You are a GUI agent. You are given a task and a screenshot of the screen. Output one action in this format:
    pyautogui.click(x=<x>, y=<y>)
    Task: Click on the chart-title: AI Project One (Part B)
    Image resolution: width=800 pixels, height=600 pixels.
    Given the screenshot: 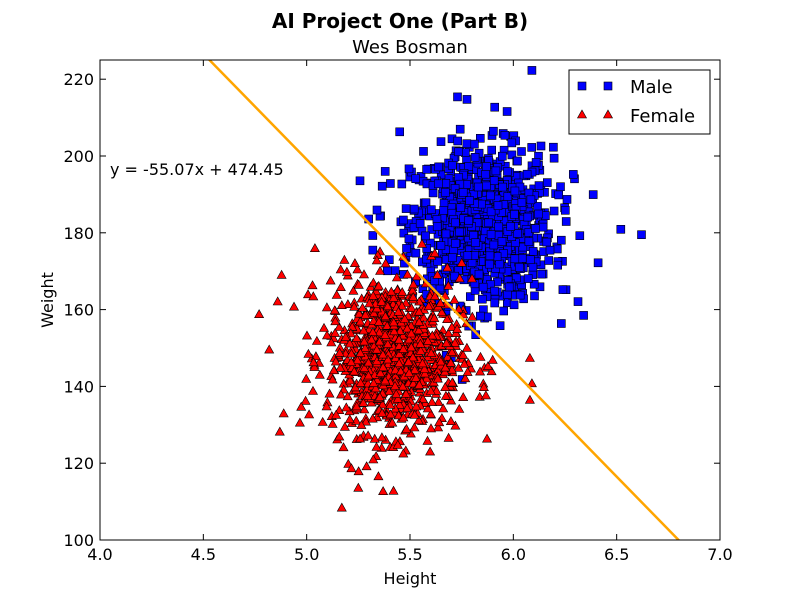 What is the action you would take?
    pyautogui.click(x=400, y=21)
    